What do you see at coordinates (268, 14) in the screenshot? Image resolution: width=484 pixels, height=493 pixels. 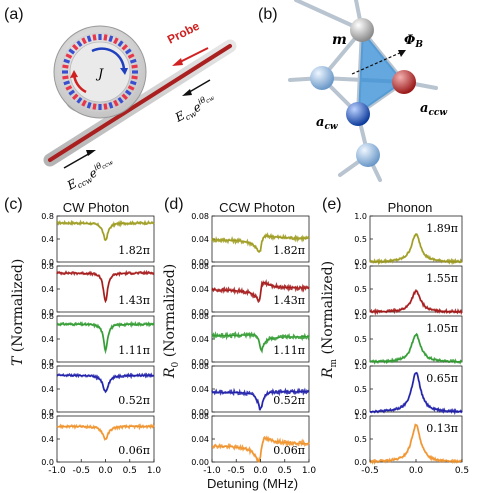 I see `panel-label-b: (b)` at bounding box center [268, 14].